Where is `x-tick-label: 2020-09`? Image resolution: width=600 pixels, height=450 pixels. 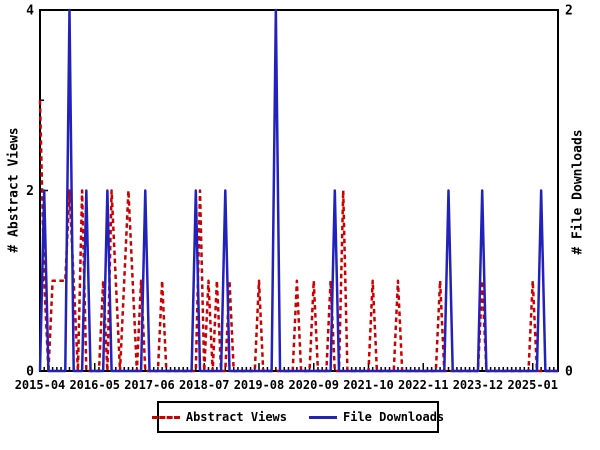
x-tick-label: 2020-09 is located at coordinates (313, 385).